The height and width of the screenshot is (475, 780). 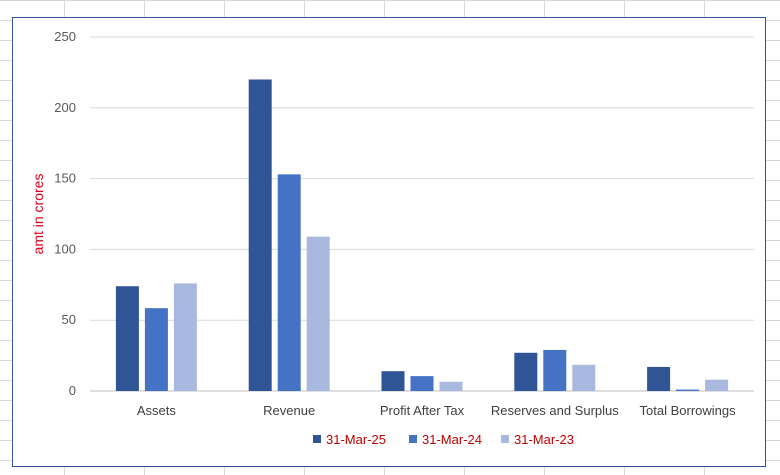 I want to click on y-tick-label: 100, so click(x=65, y=248).